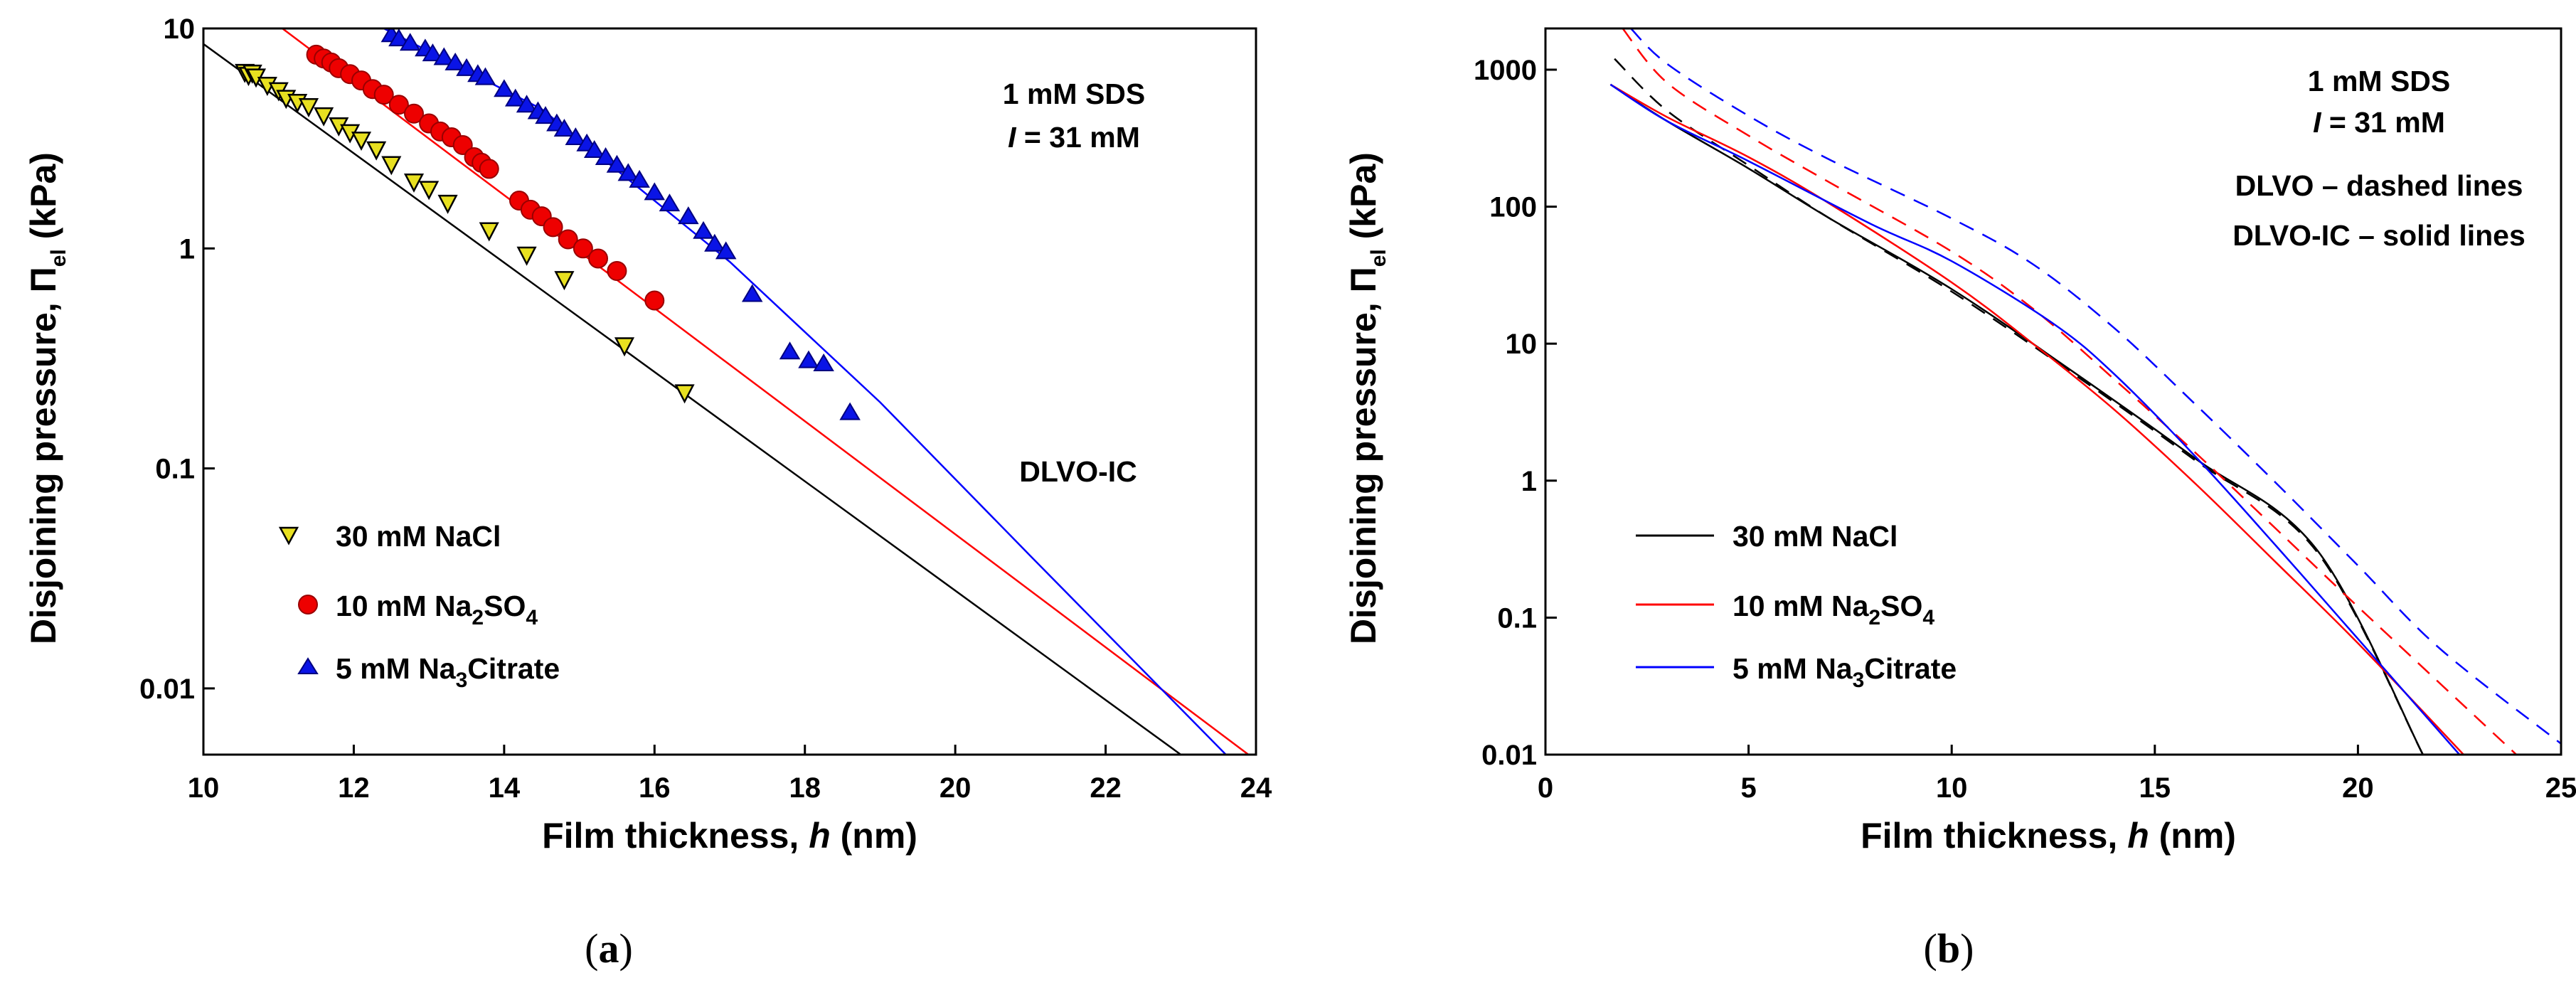 This screenshot has width=2576, height=1000. Describe the element at coordinates (655, 788) in the screenshot. I see `panel-a-x-tick-label: 16` at that location.